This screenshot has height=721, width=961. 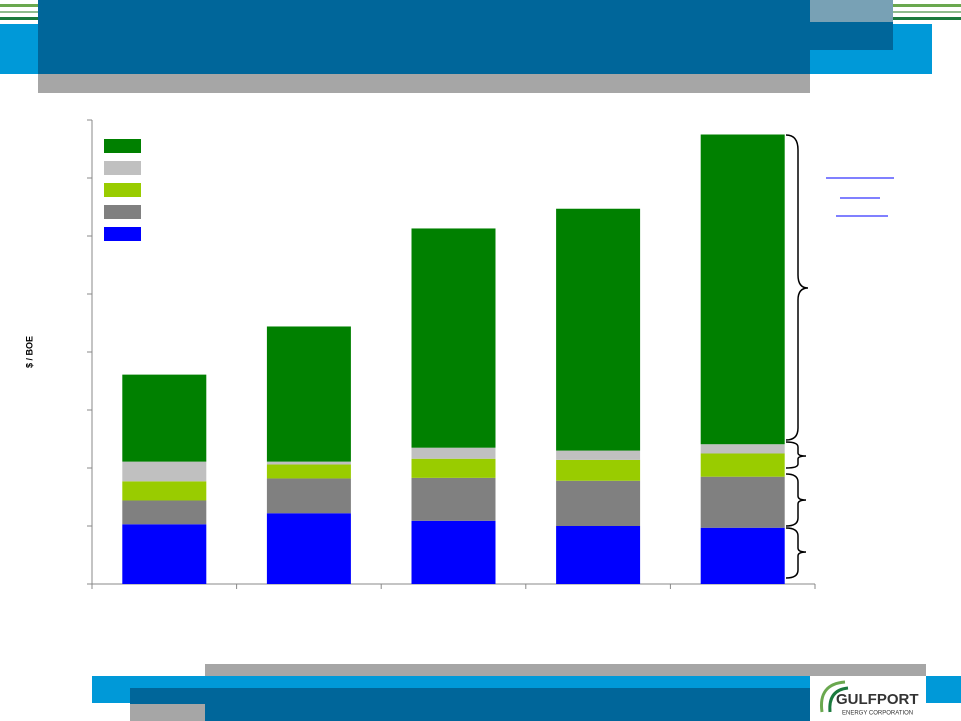 I want to click on braces, so click(x=797, y=356).